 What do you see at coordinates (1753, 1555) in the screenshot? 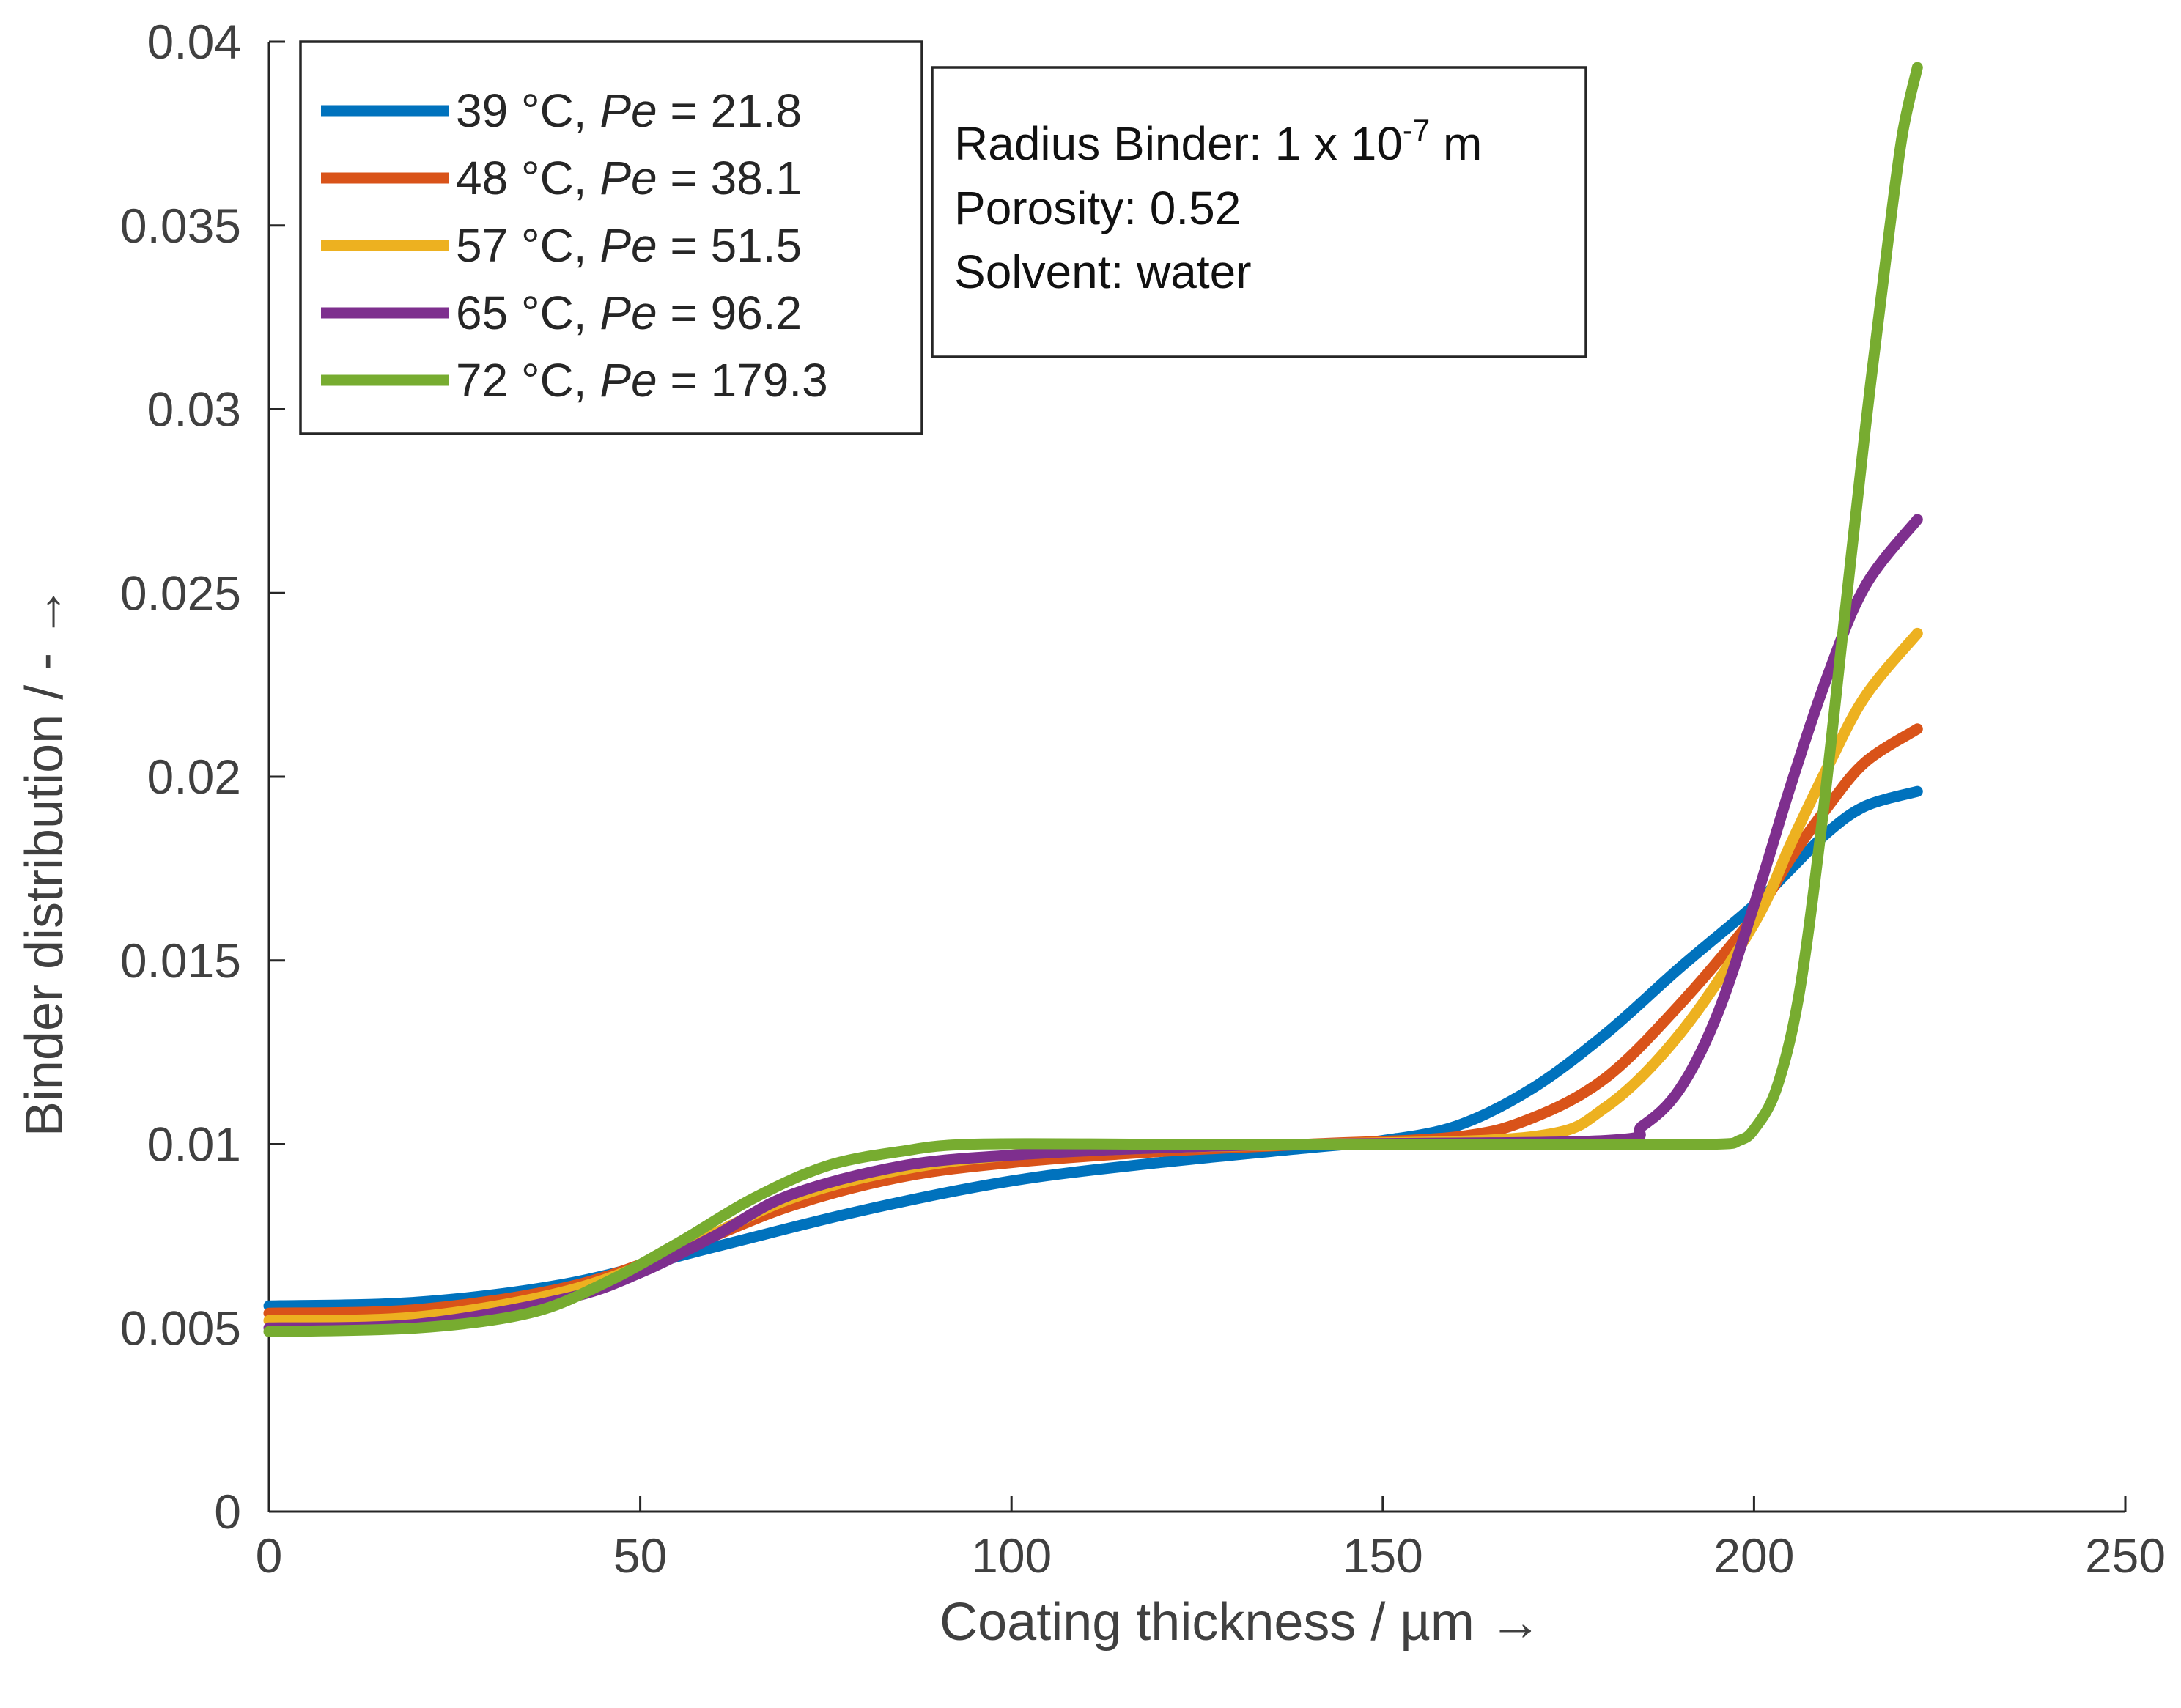
I see `x-tick-label: 200` at bounding box center [1753, 1555].